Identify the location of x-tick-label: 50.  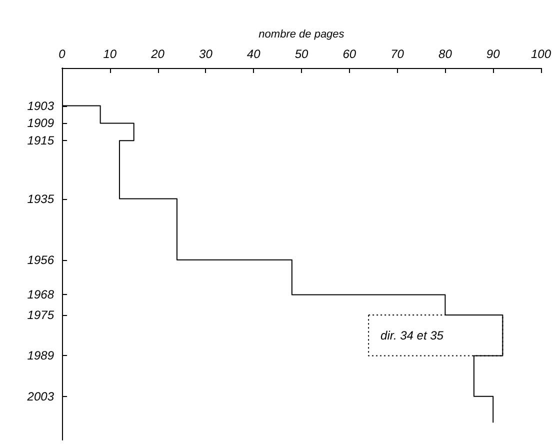
(301, 54).